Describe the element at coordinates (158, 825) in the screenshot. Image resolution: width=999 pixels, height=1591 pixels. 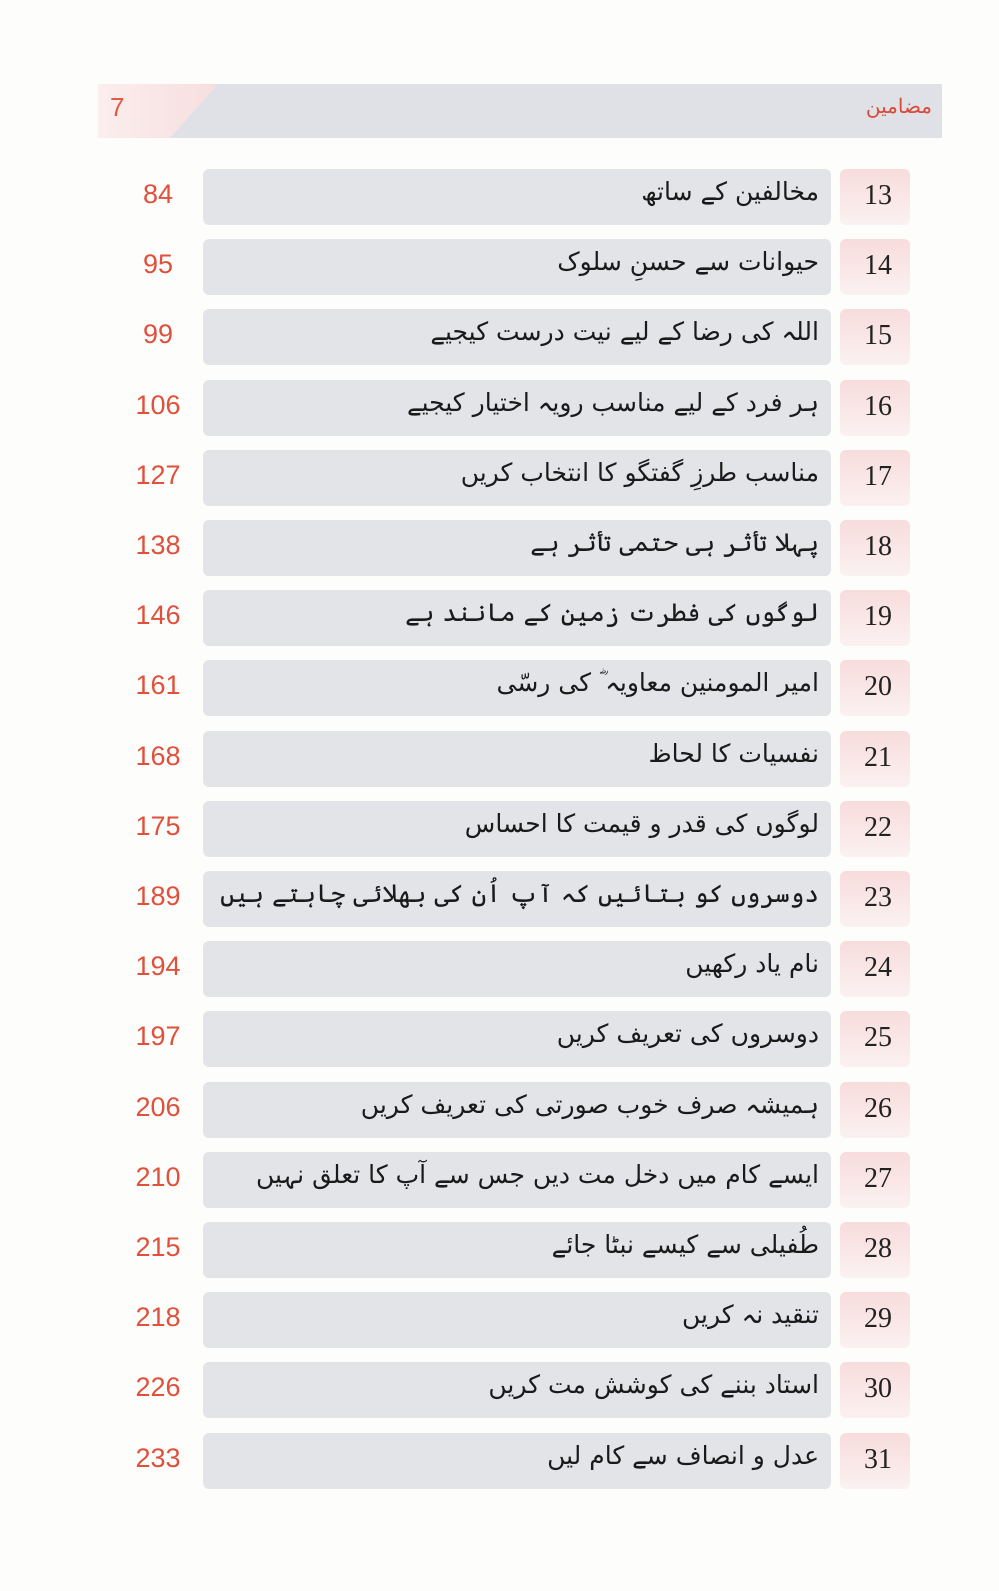
I see `entry-page-number: 175` at that location.